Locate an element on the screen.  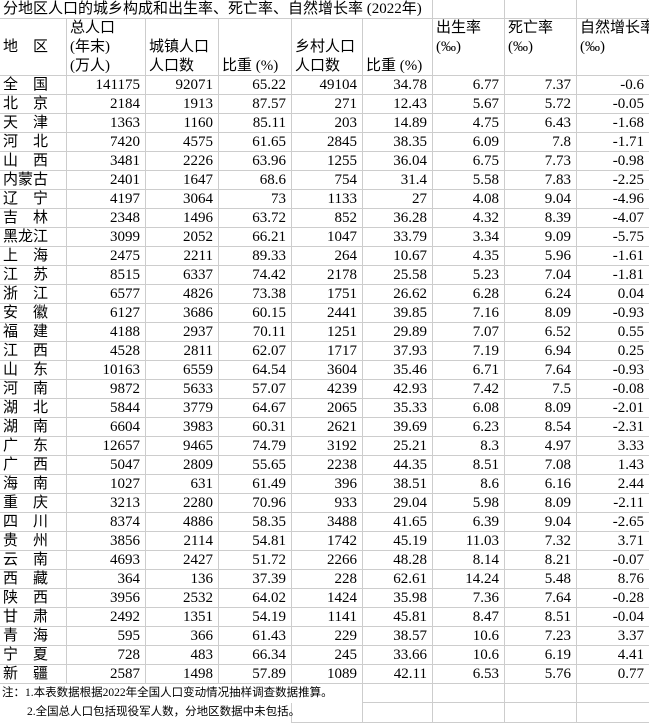
cell-total-population: 728 is located at coordinates (106, 655).